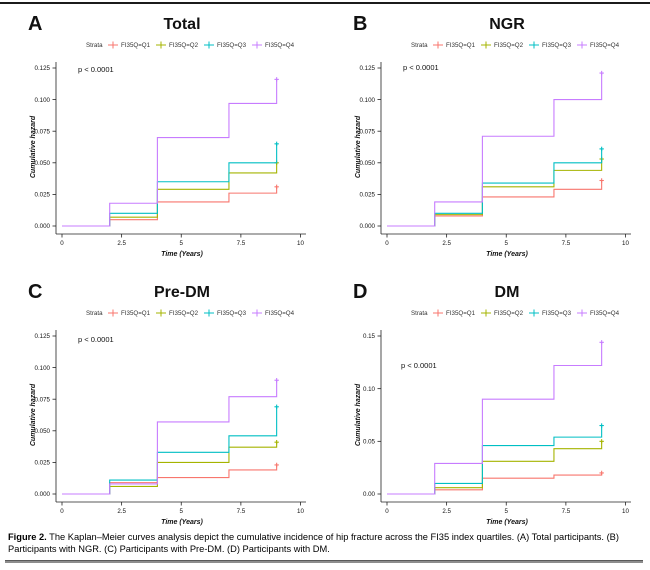  I want to click on y-tick-label: 0.10, so click(369, 389).